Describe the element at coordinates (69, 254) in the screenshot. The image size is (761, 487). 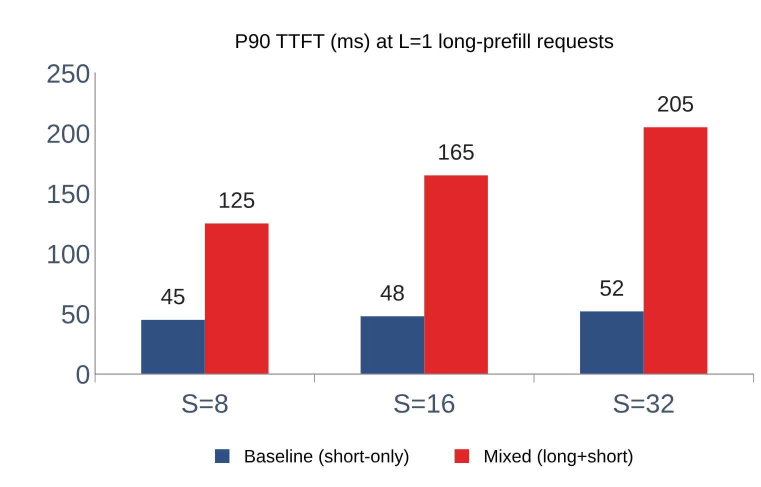
I see `y-tick-label: 100` at that location.